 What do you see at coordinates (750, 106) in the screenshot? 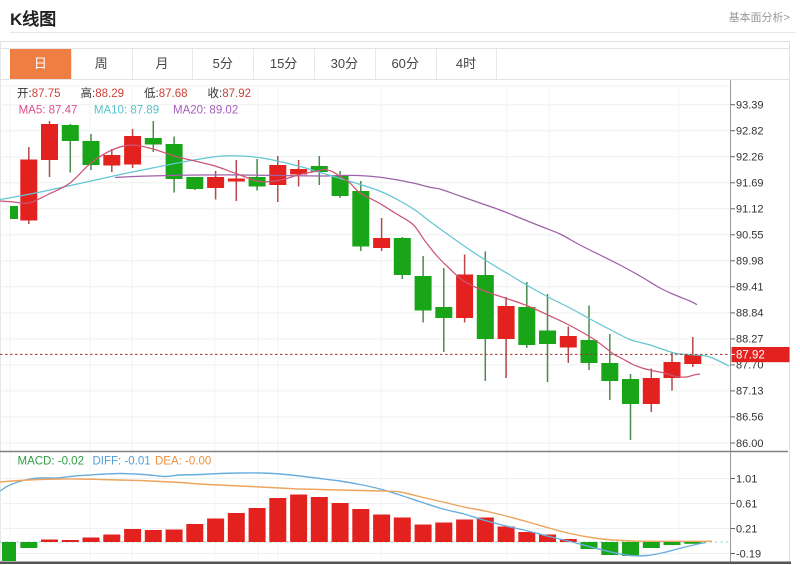
I see `svg-text: 93.39` at bounding box center [750, 106].